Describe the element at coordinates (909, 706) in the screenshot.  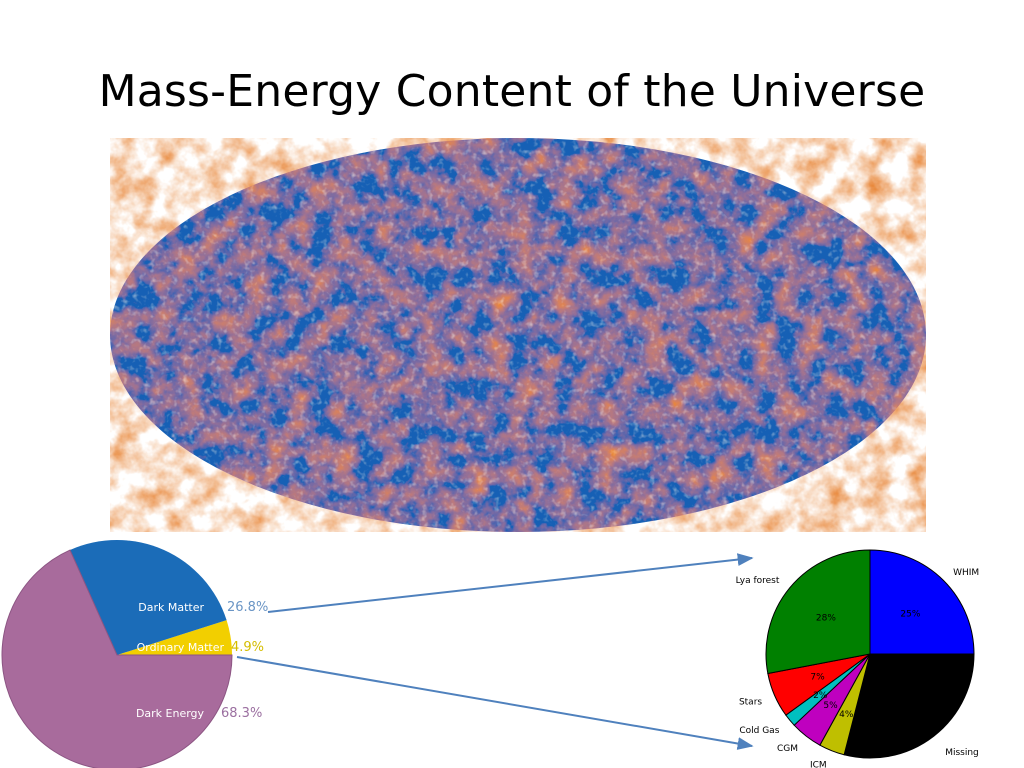
I see `pie-slice-missing` at that location.